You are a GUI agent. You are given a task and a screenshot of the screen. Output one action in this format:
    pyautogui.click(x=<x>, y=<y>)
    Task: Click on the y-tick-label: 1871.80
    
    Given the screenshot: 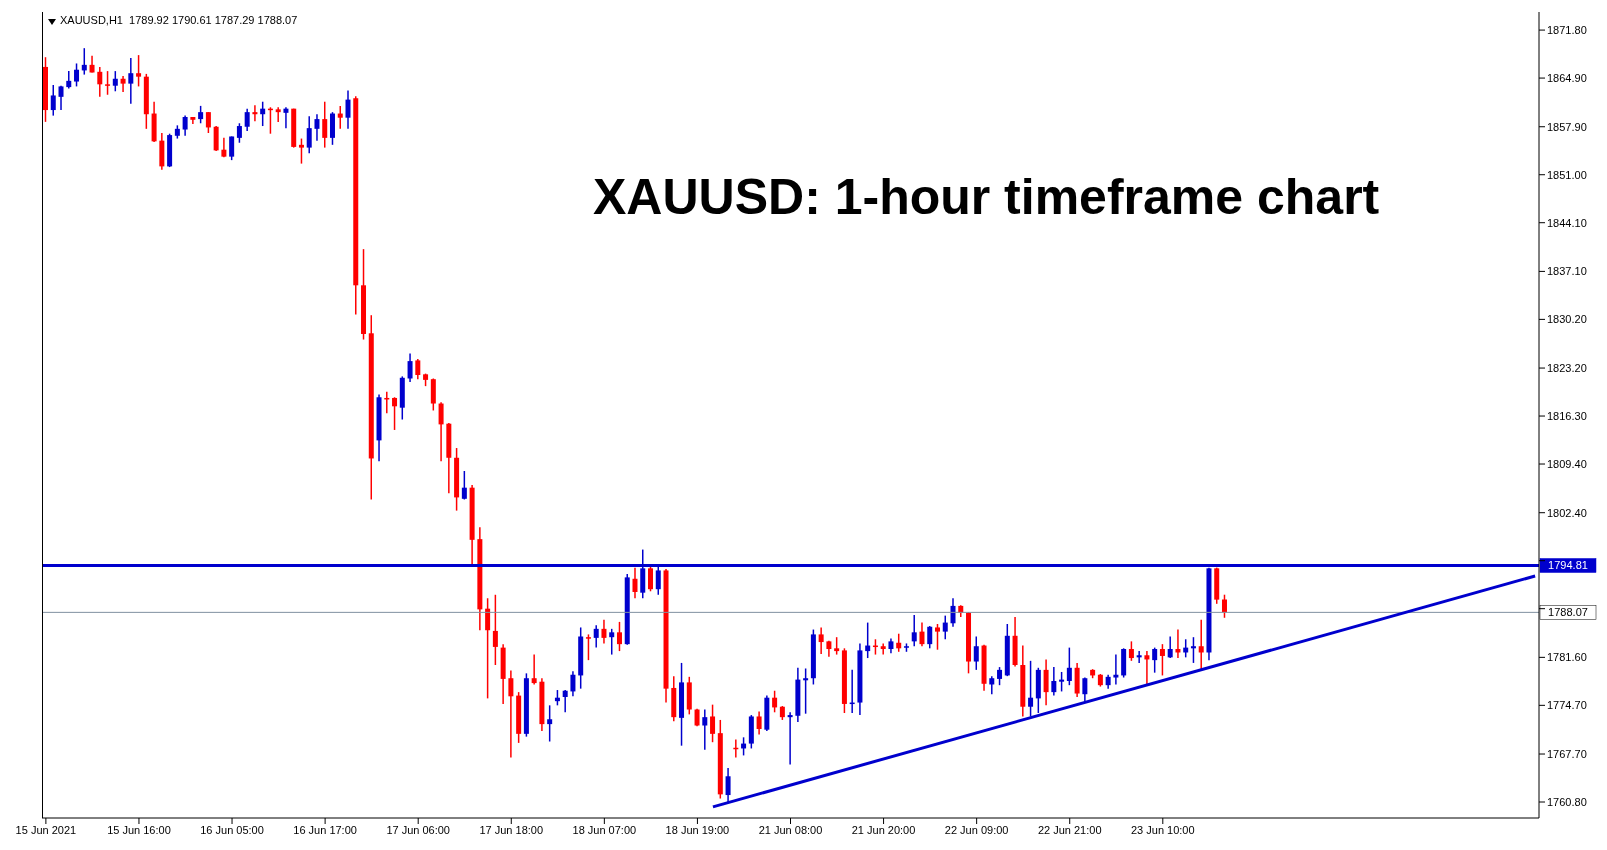 What is the action you would take?
    pyautogui.click(x=1567, y=29)
    